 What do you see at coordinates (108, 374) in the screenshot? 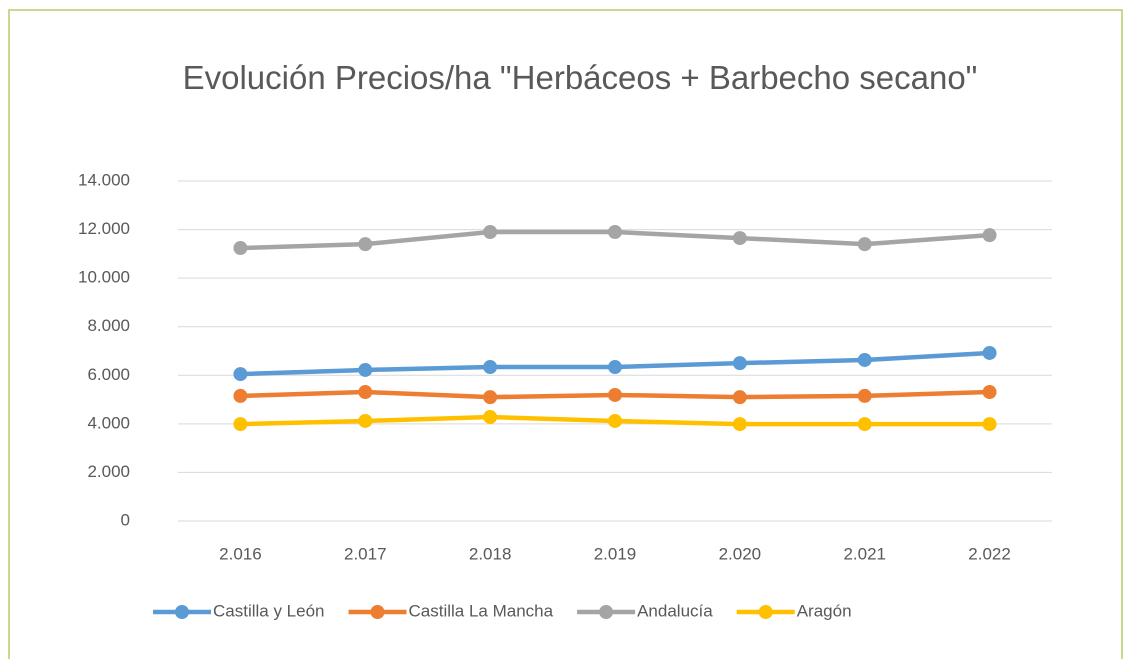
I see `y-tick-label: 6.000` at bounding box center [108, 374].